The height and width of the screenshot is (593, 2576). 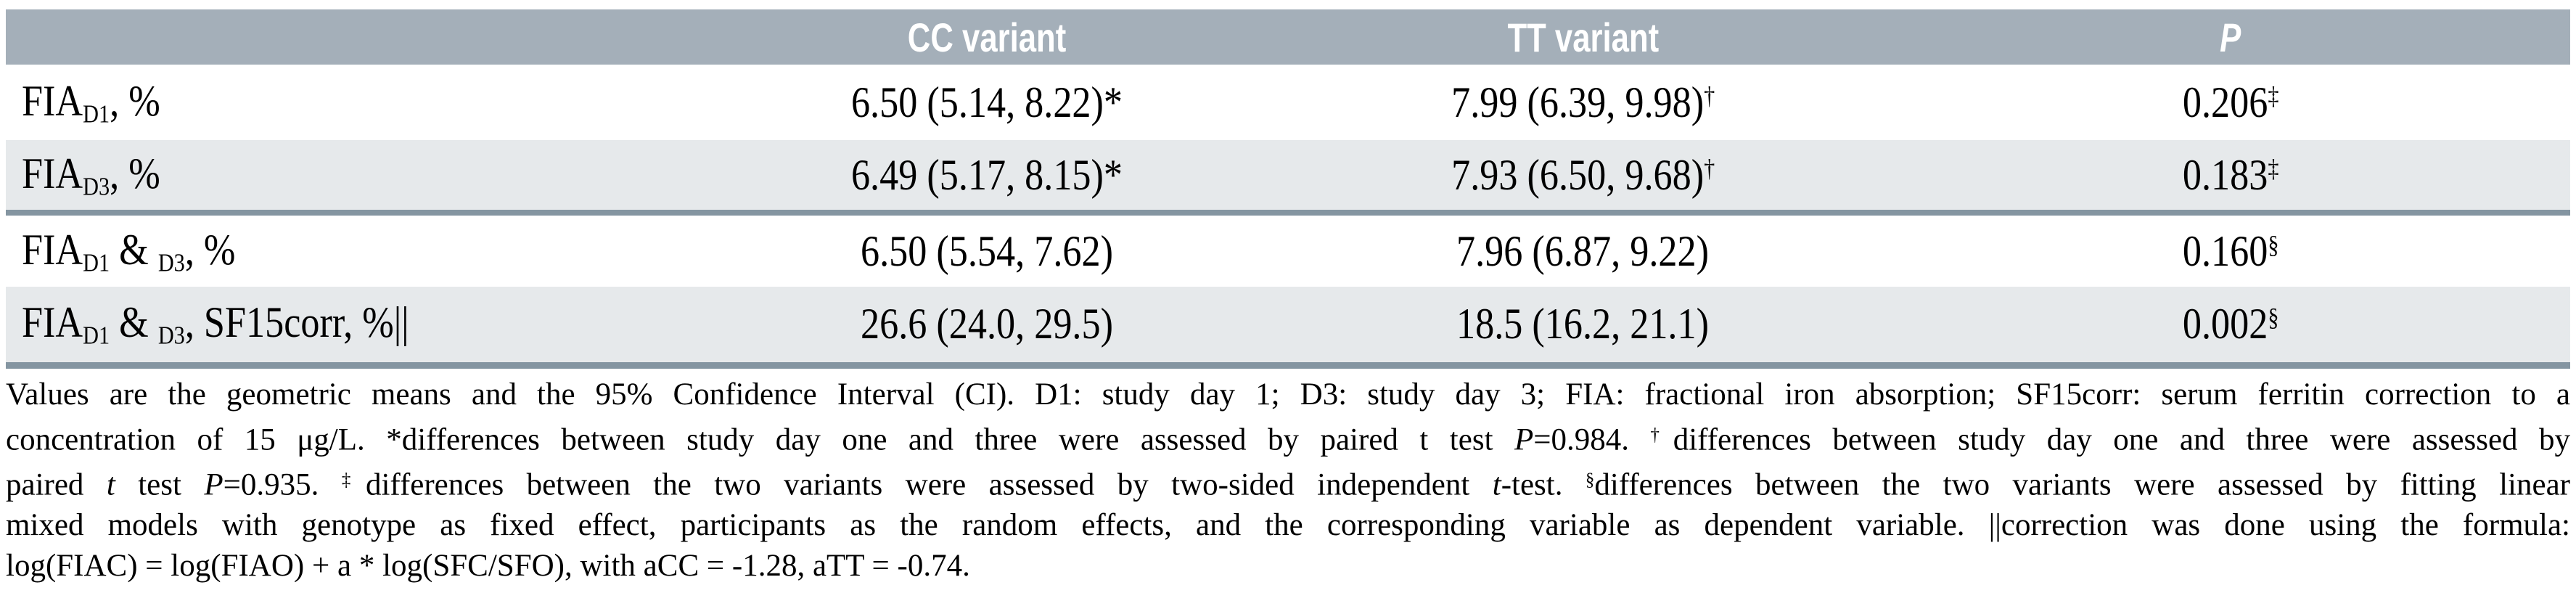 I want to click on column-header-tt-variant-label: TT variant, so click(x=1583, y=37).